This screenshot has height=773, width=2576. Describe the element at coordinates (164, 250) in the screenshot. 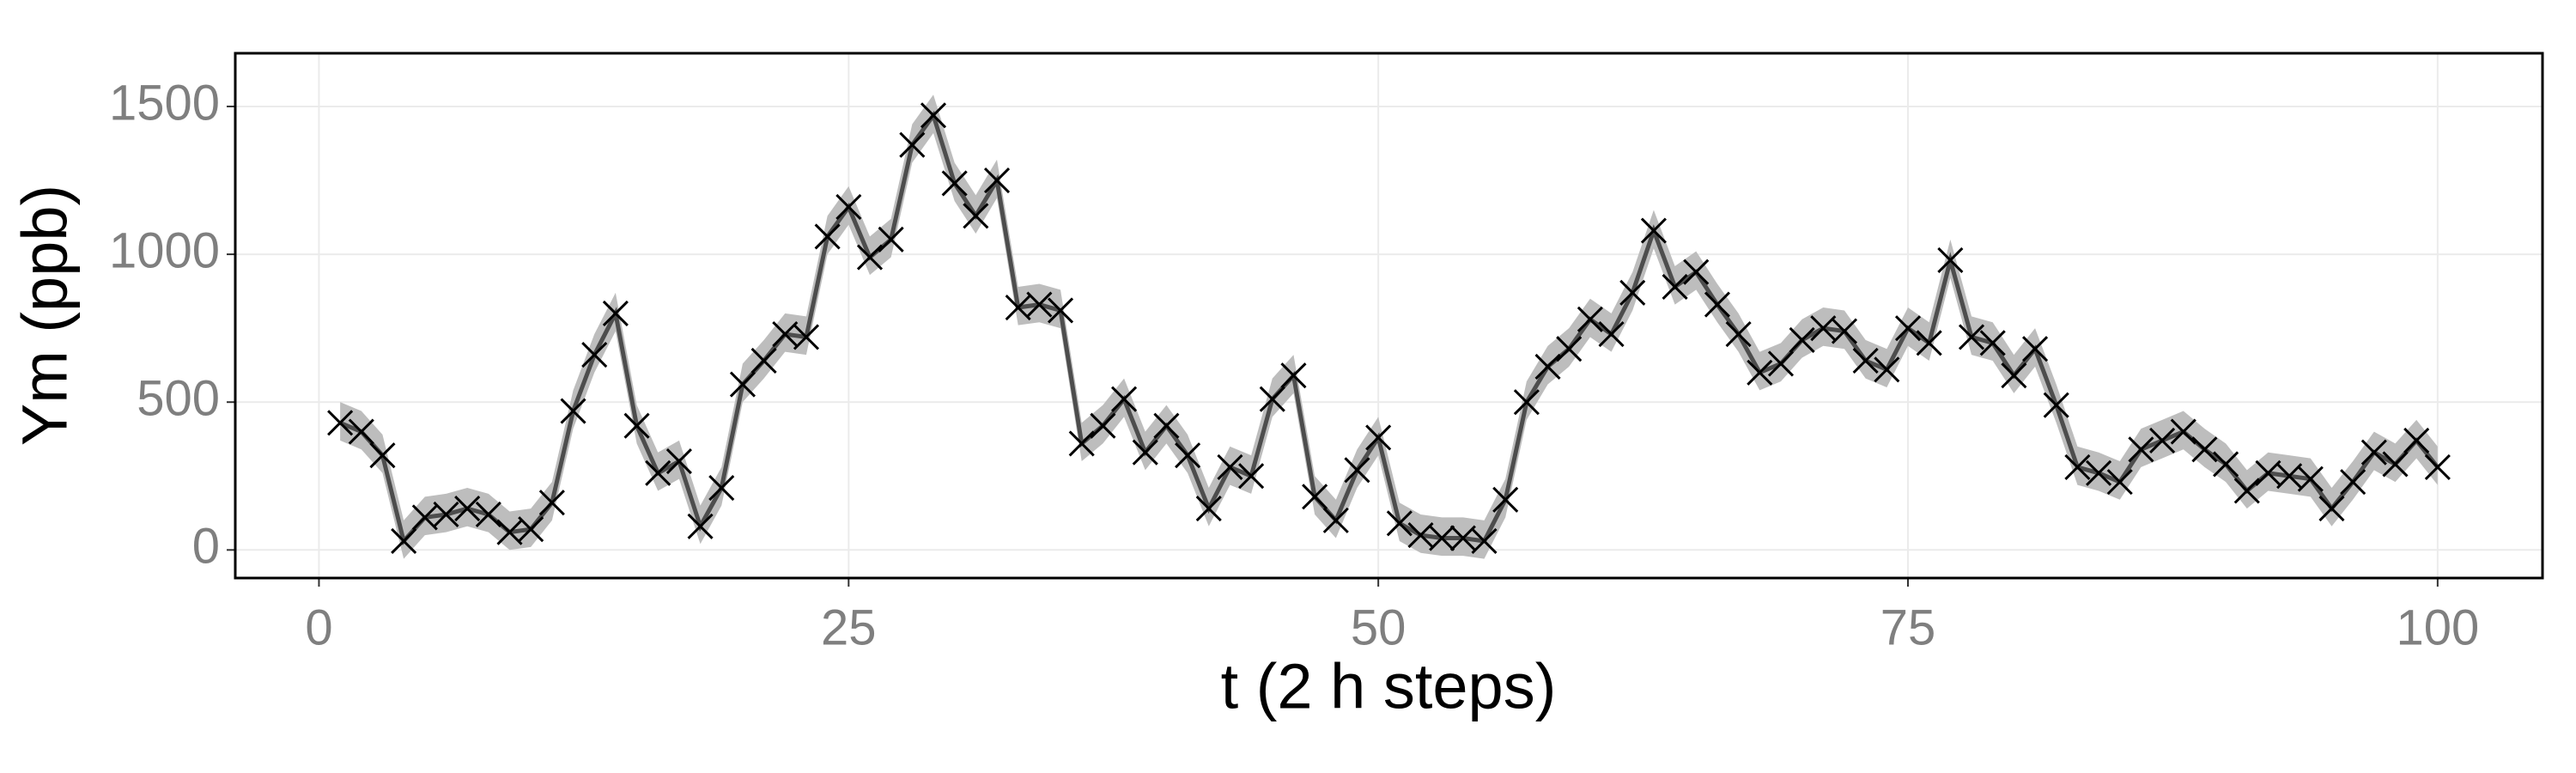

I see `y-tick-label: 1000` at that location.